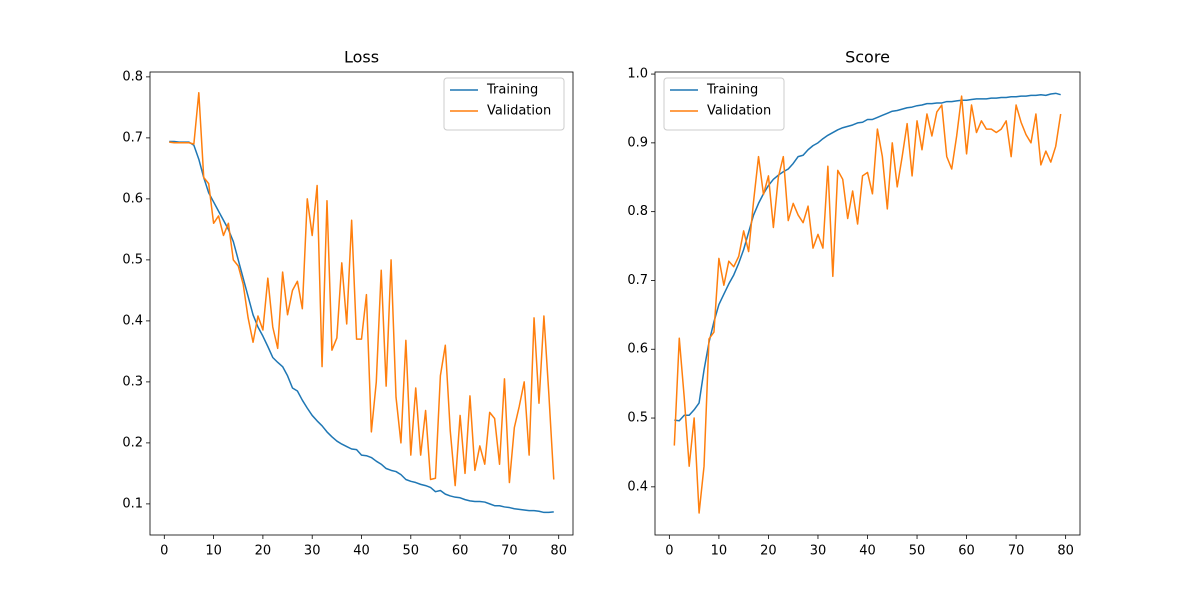 Image resolution: width=1200 pixels, height=600 pixels. What do you see at coordinates (637, 142) in the screenshot?
I see `y-tick-label: 0.9` at bounding box center [637, 142].